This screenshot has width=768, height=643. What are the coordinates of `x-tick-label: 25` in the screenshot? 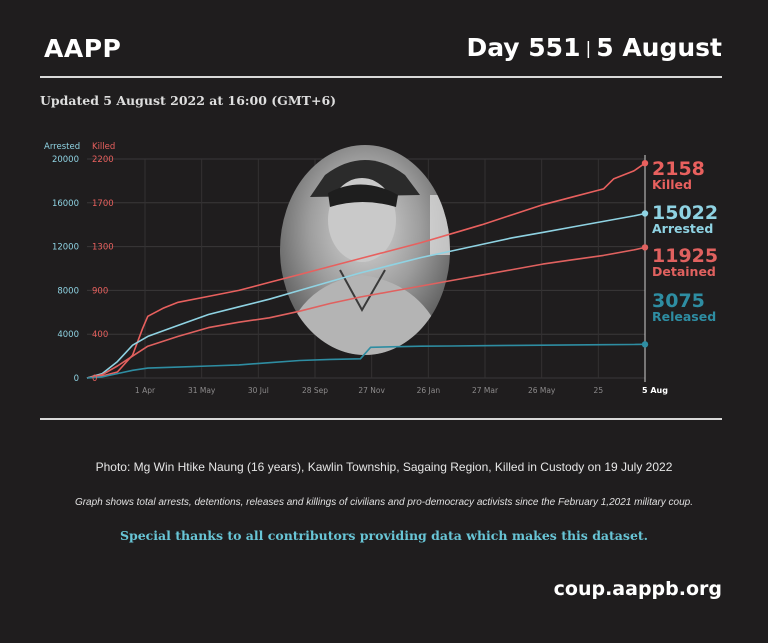 It's located at (599, 390).